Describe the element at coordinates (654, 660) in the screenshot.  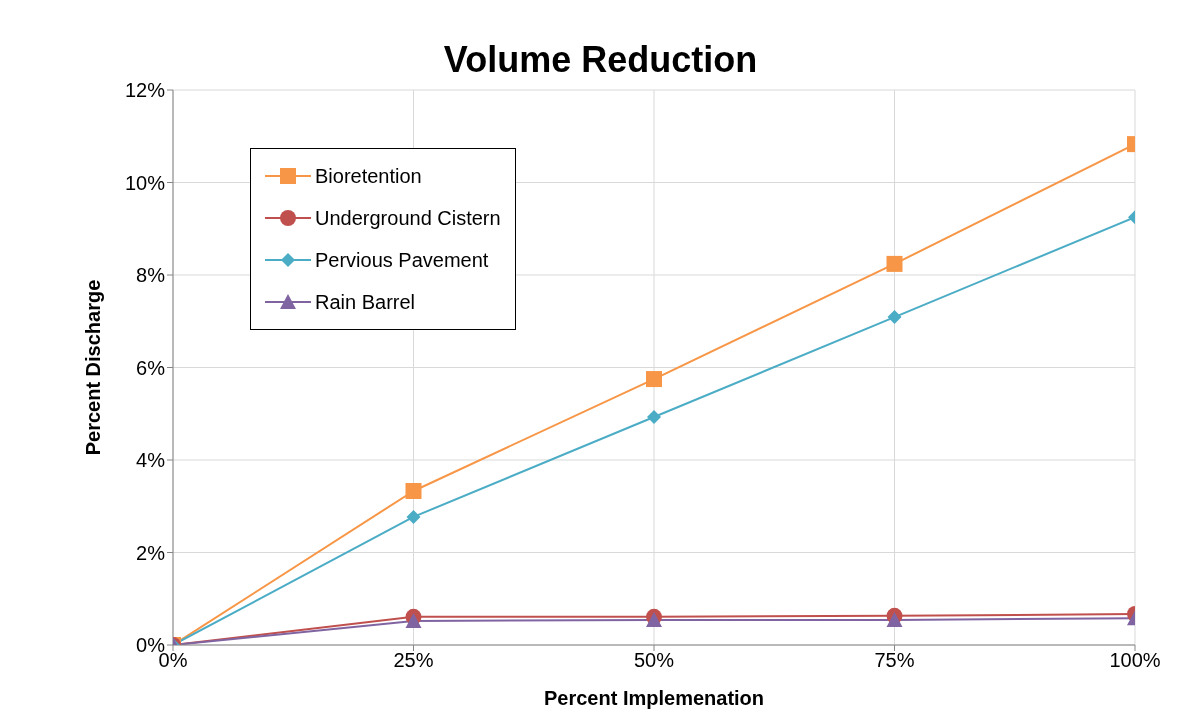
I see `x-tick-label: 50%` at that location.